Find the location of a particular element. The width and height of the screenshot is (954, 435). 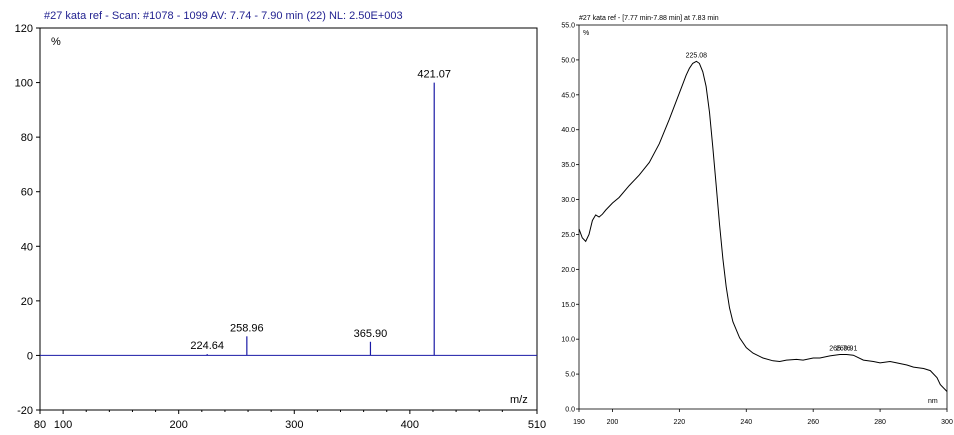

uv-peak-label: 265.76 is located at coordinates (840, 349).